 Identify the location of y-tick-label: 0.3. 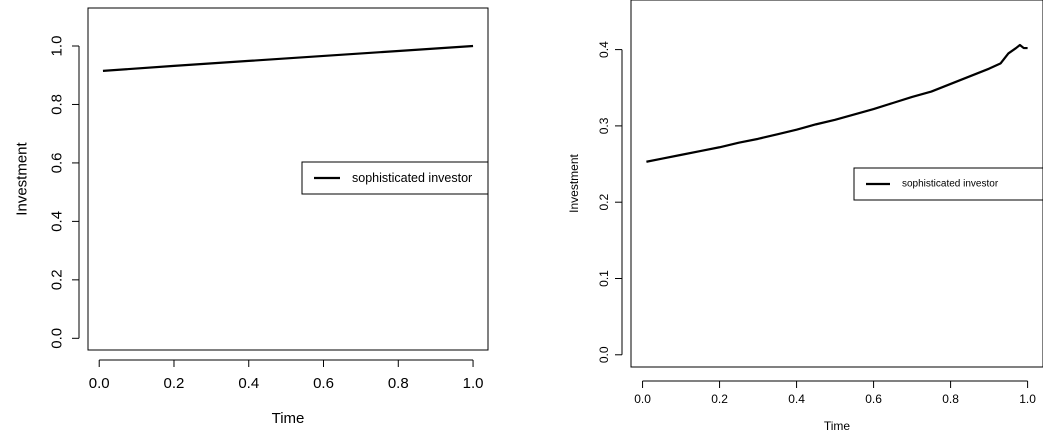
(604, 125).